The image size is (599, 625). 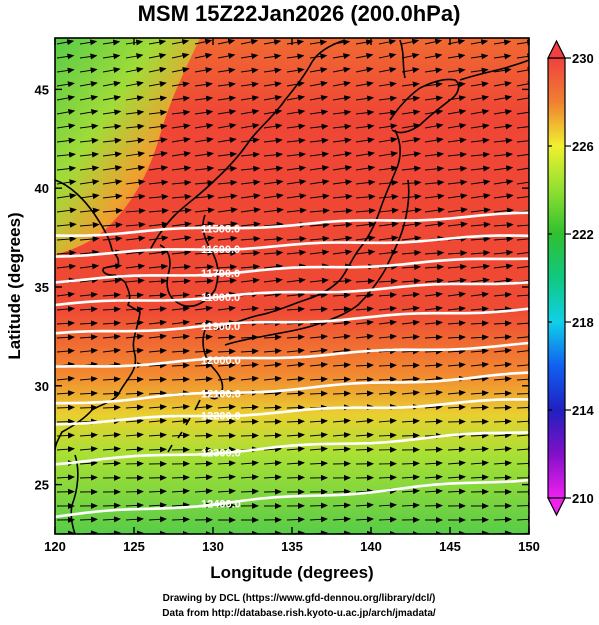 What do you see at coordinates (42, 386) in the screenshot?
I see `y-tick-label: 30` at bounding box center [42, 386].